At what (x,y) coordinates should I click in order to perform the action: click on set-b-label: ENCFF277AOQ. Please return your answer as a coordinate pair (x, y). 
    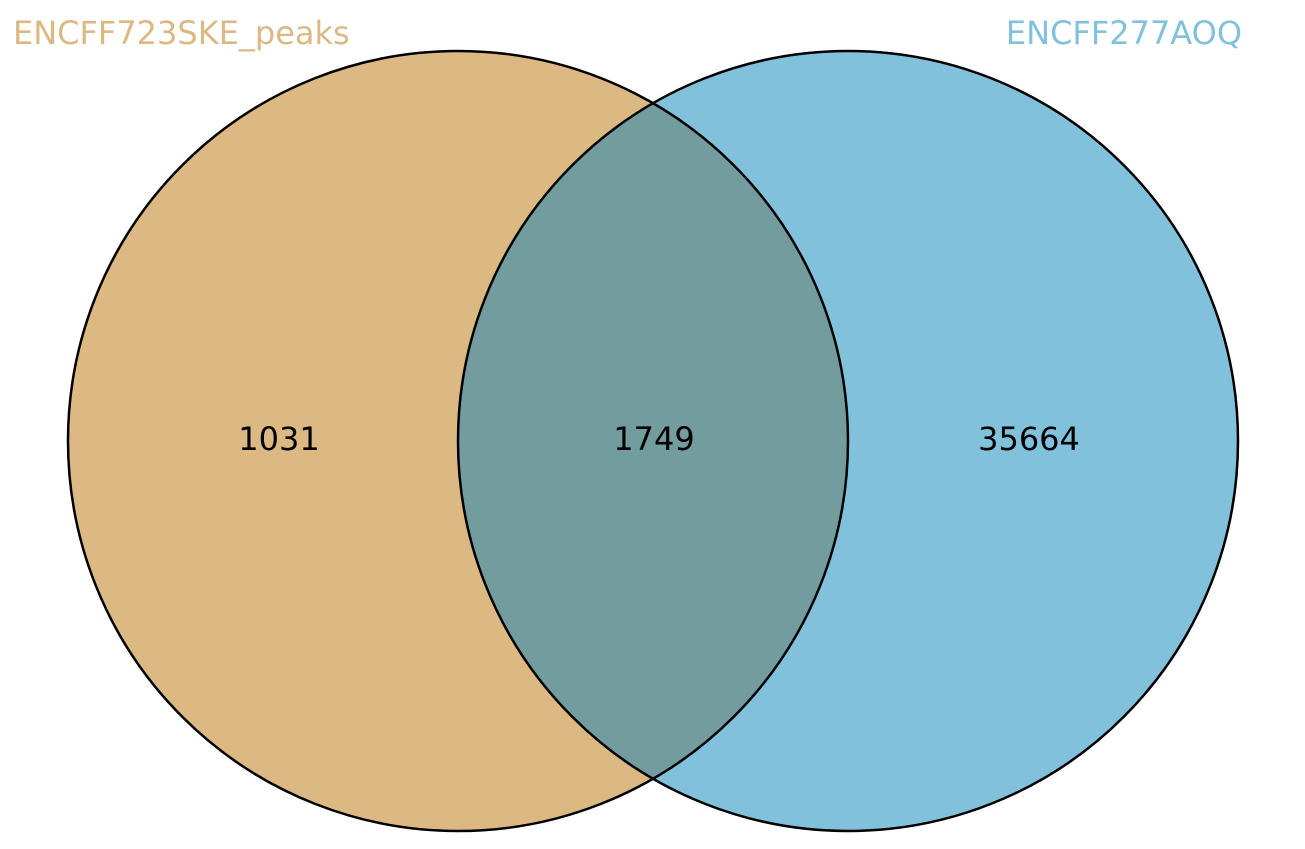
    Looking at the image, I should click on (1124, 33).